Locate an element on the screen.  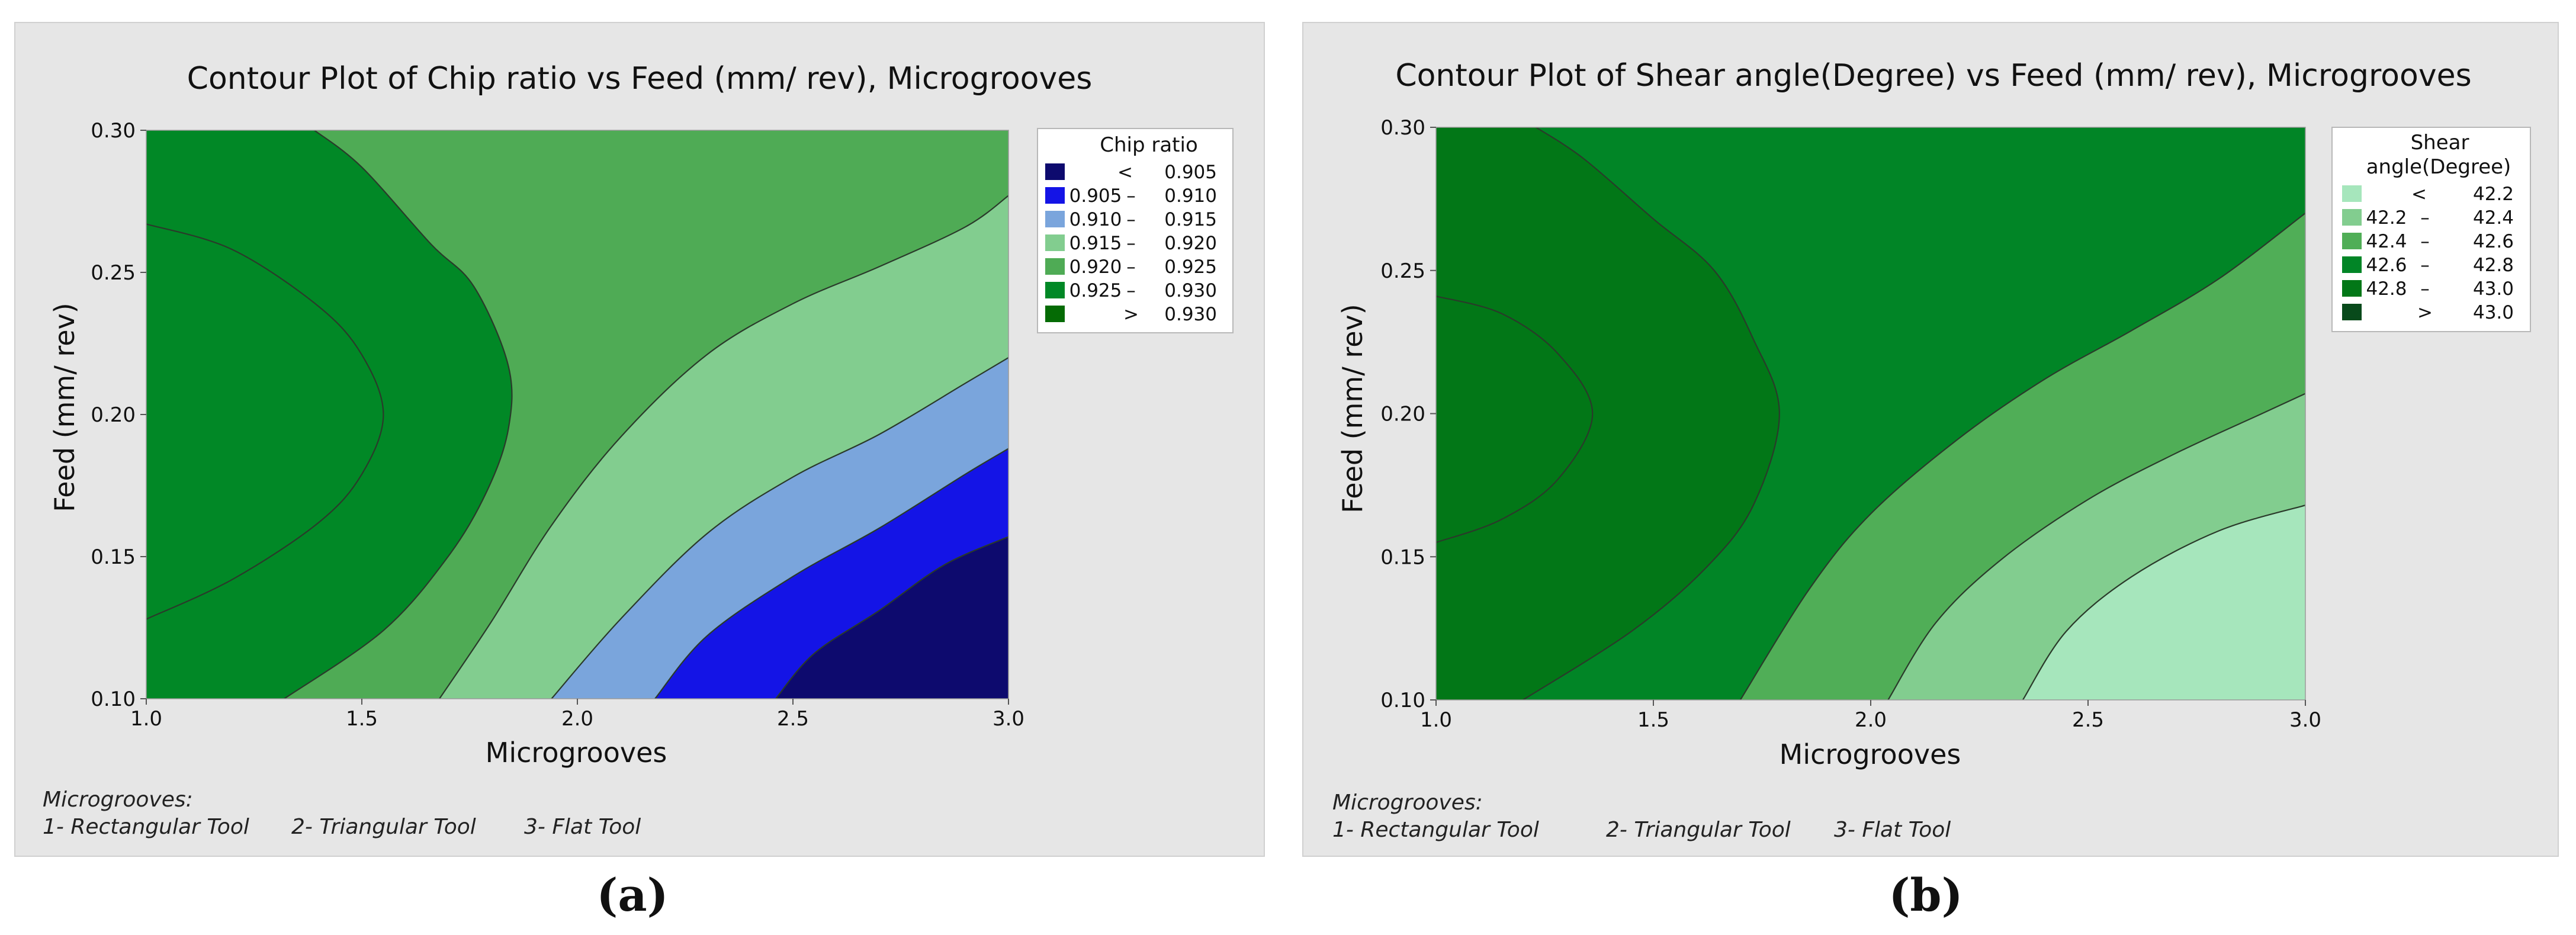
chart-b-y-tick-label: 0.10 is located at coordinates (1402, 700).